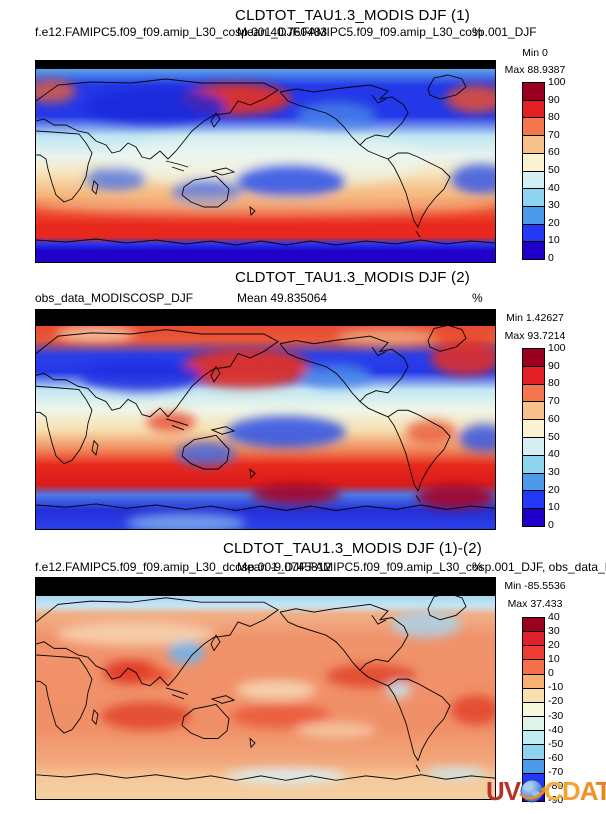  What do you see at coordinates (352, 15) in the screenshot?
I see `panel1-title: CLDTOT_TAU1.3_MODIS DJF (1)` at bounding box center [352, 15].